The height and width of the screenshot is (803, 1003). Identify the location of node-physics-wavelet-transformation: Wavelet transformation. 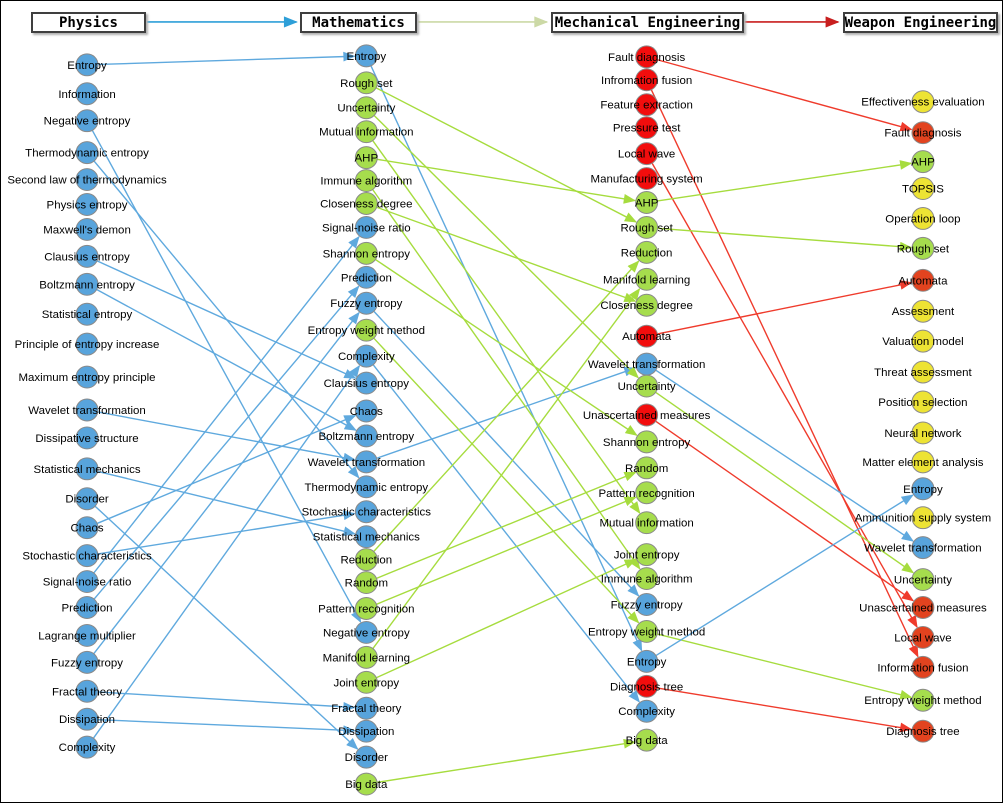
(87, 410).